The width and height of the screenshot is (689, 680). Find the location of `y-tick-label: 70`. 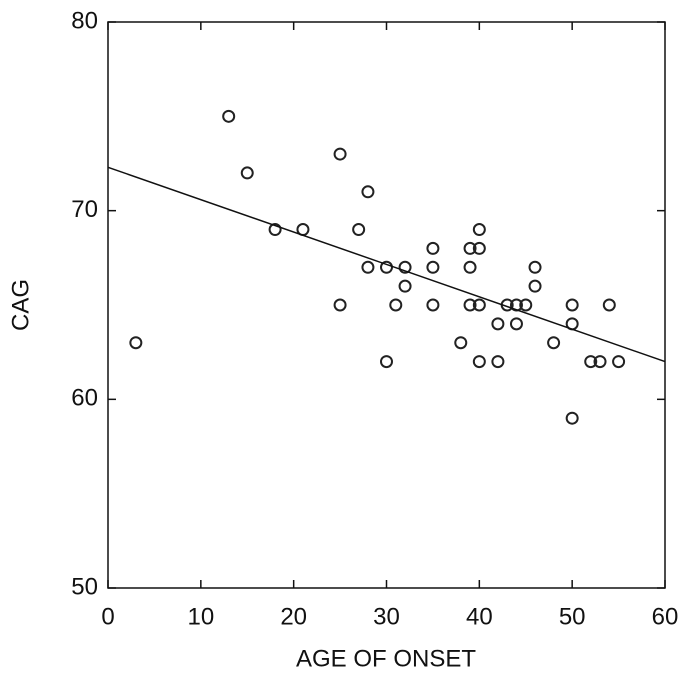

y-tick-label: 70 is located at coordinates (84, 209).